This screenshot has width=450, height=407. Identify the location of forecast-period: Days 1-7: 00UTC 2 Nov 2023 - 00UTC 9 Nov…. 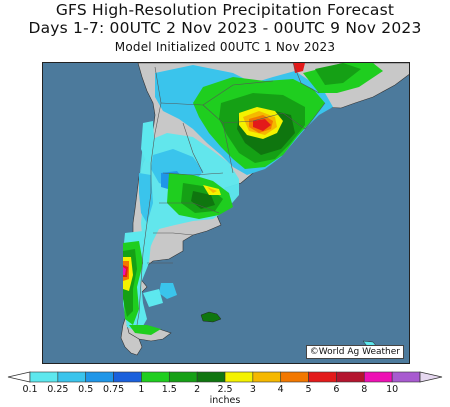
(225, 28).